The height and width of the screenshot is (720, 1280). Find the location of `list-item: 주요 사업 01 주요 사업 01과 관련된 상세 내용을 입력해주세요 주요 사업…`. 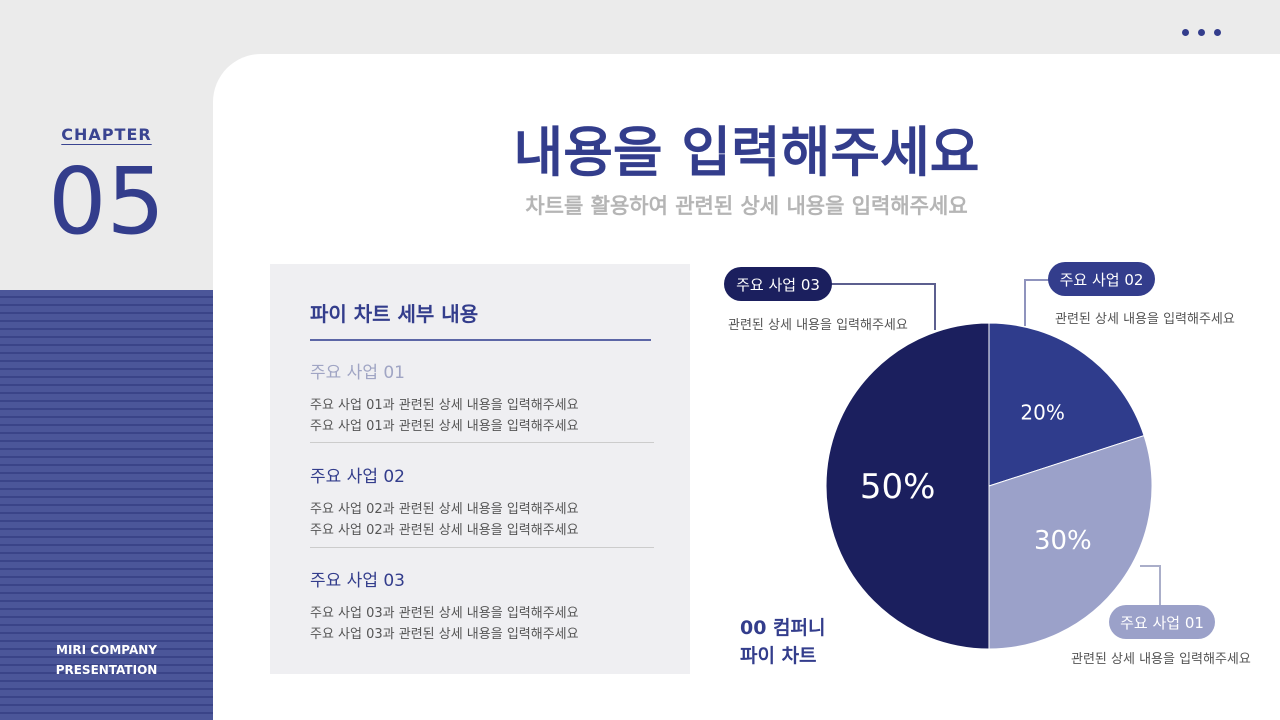

list-item: 주요 사업 01 주요 사업 01과 관련된 상세 내용을 입력해주세요 주요 사업… is located at coordinates (482, 397).